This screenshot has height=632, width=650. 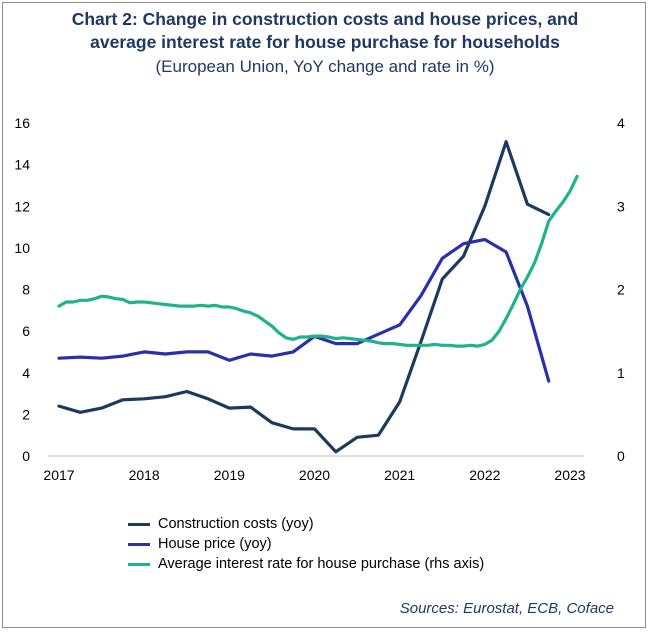 What do you see at coordinates (139, 564) in the screenshot?
I see `legend-swatch-interest-rate` at bounding box center [139, 564].